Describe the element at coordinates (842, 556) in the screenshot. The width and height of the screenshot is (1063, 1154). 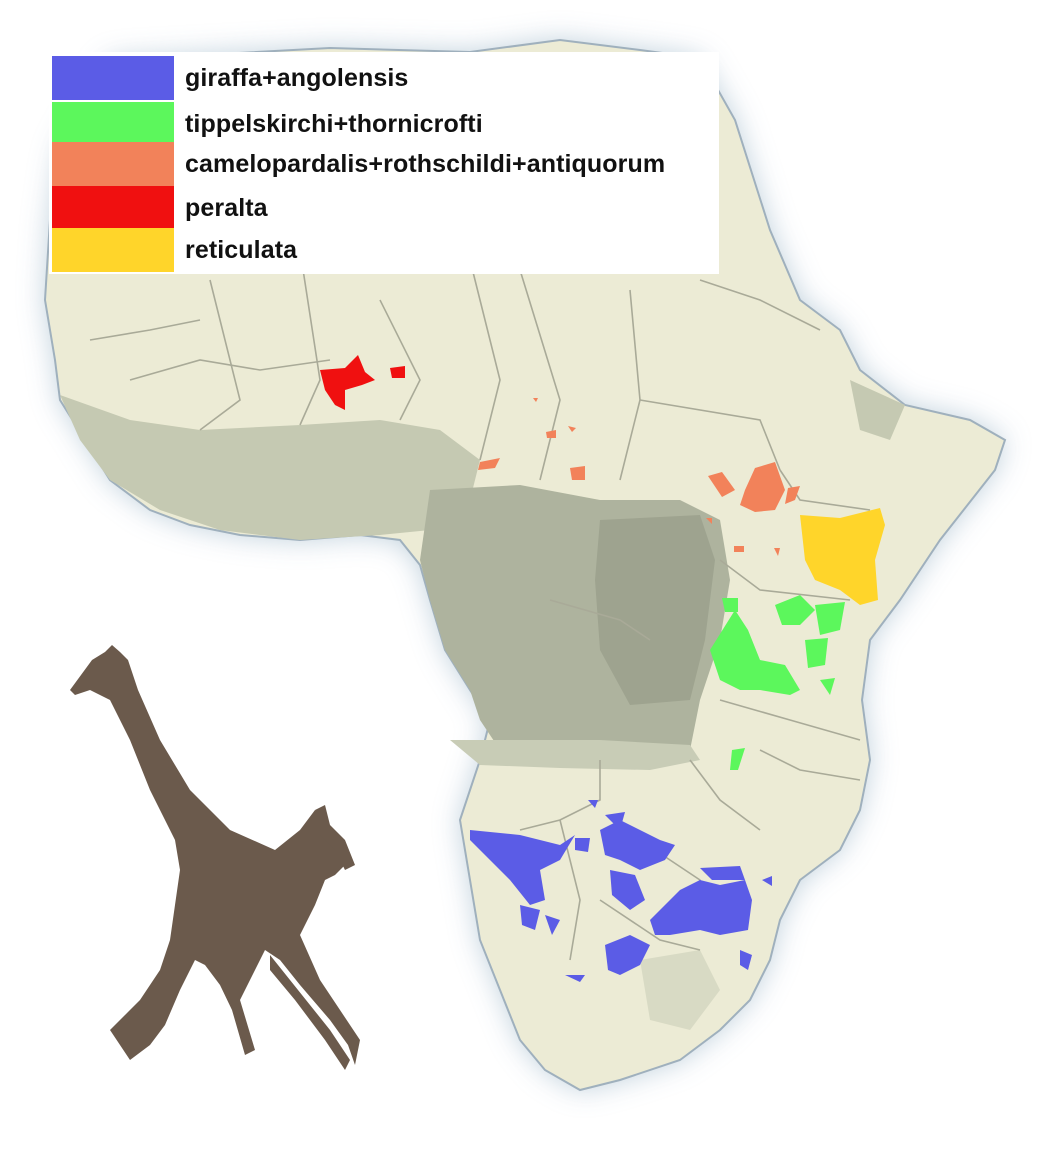
I see `range-reticulata` at that location.